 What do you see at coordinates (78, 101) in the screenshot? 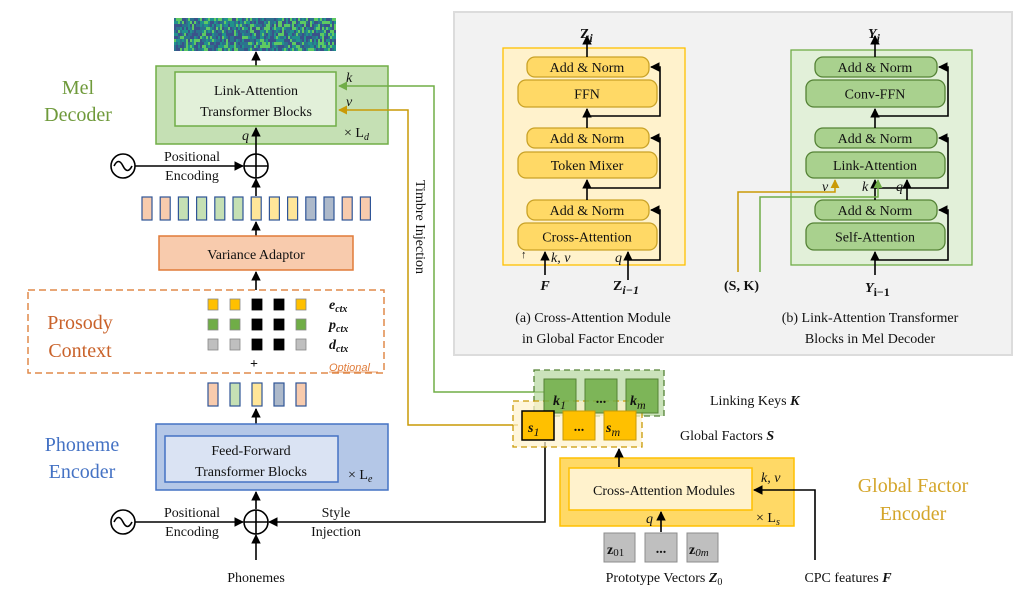
I see `mel-decoder-label: Mel Decoder` at bounding box center [78, 101].